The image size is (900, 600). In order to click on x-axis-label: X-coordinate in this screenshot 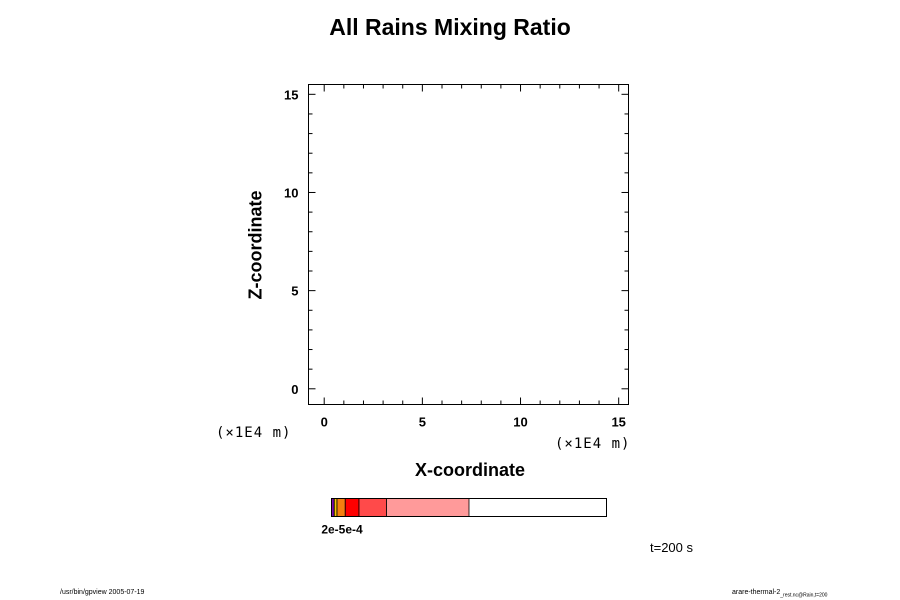, I will do `click(469, 470)`.